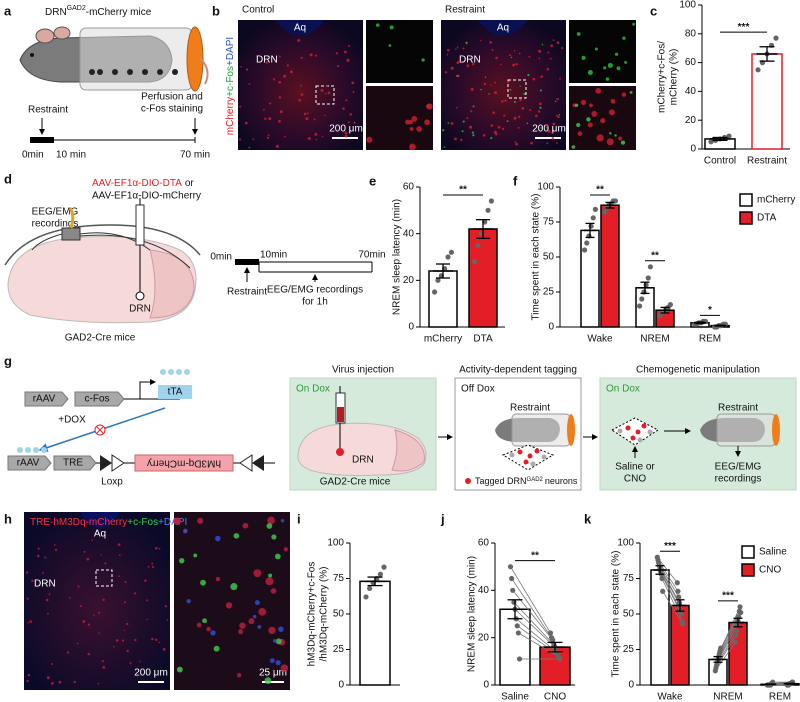 This screenshot has height=702, width=800. I want to click on time-label: 70min, so click(371, 255).